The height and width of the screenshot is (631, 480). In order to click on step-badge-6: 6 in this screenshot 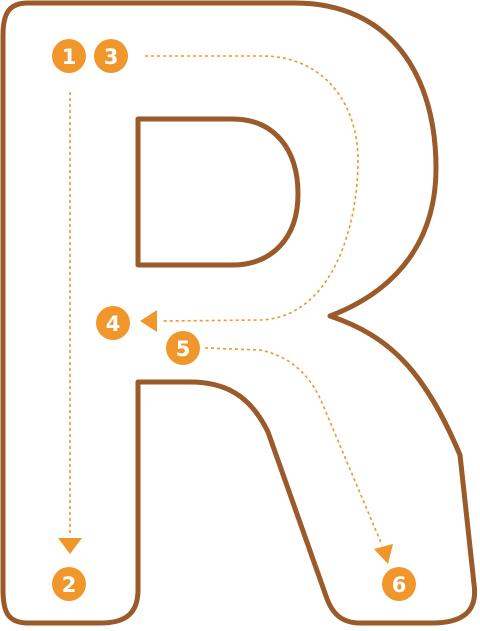, I will do `click(399, 584)`.